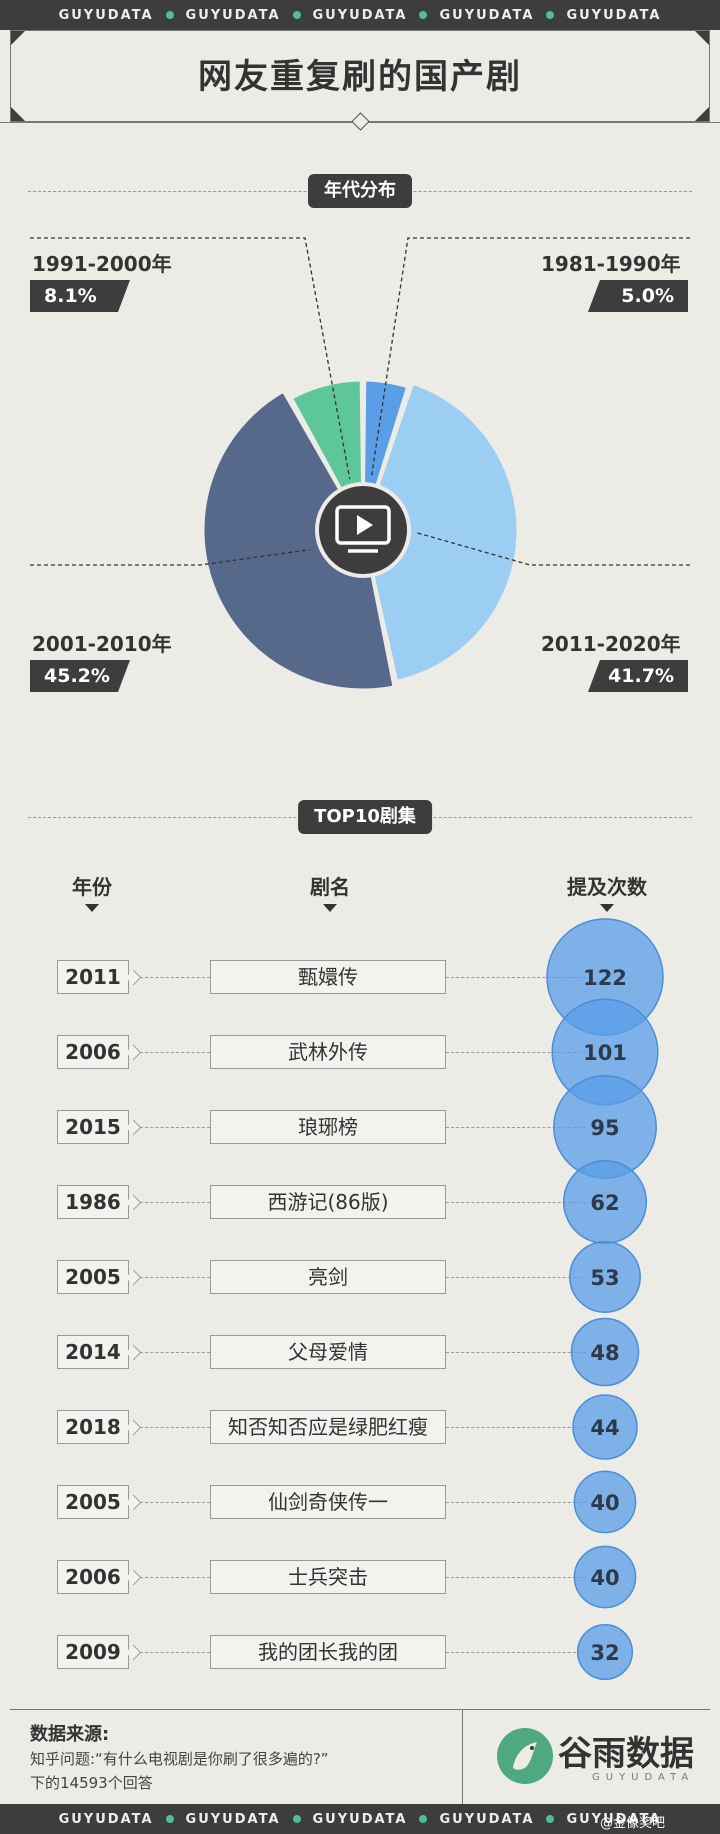 Image resolution: width=720 pixels, height=1834 pixels. What do you see at coordinates (93, 1652) in the screenshot?
I see `row-year: 2009` at bounding box center [93, 1652].